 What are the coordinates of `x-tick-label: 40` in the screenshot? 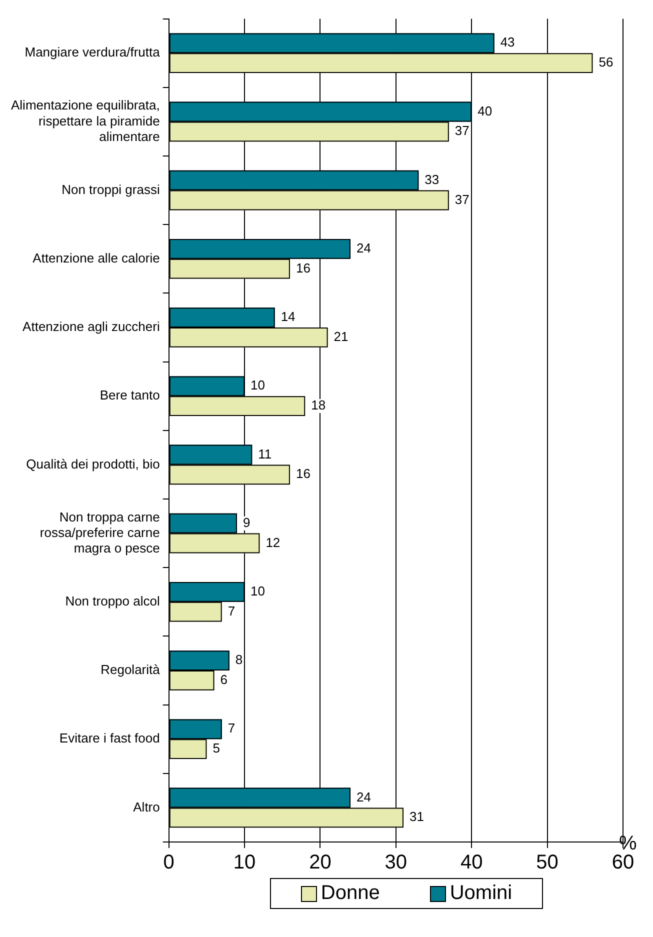 It's located at (471, 863).